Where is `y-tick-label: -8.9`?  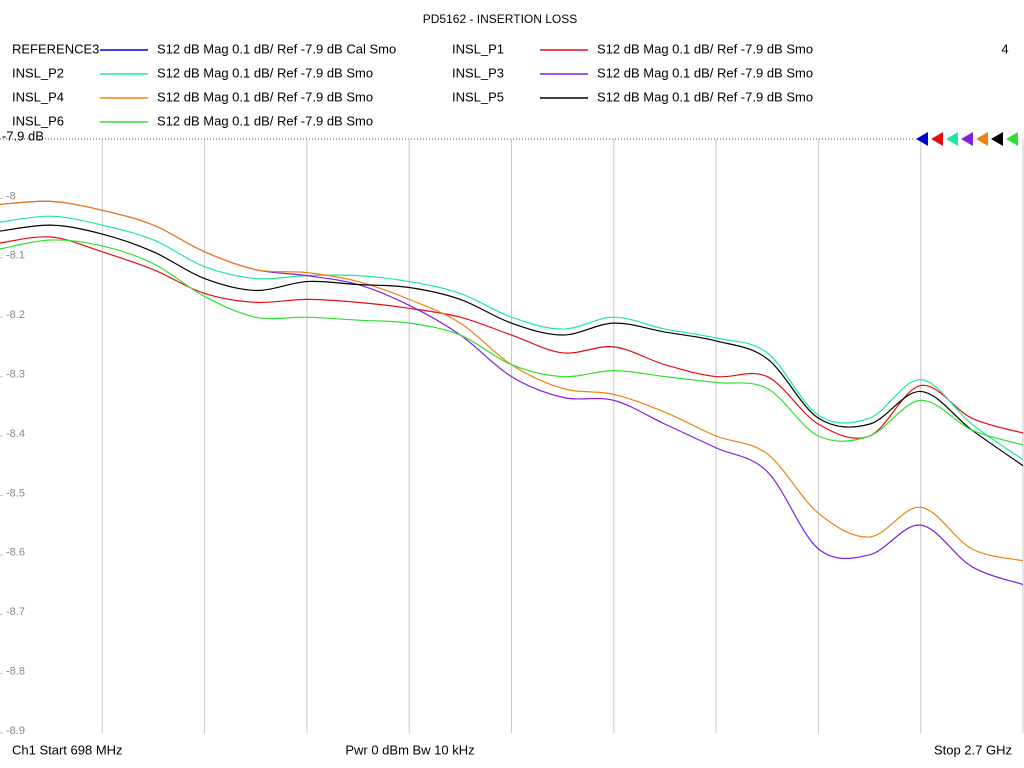
y-tick-label: -8.9 is located at coordinates (15, 731).